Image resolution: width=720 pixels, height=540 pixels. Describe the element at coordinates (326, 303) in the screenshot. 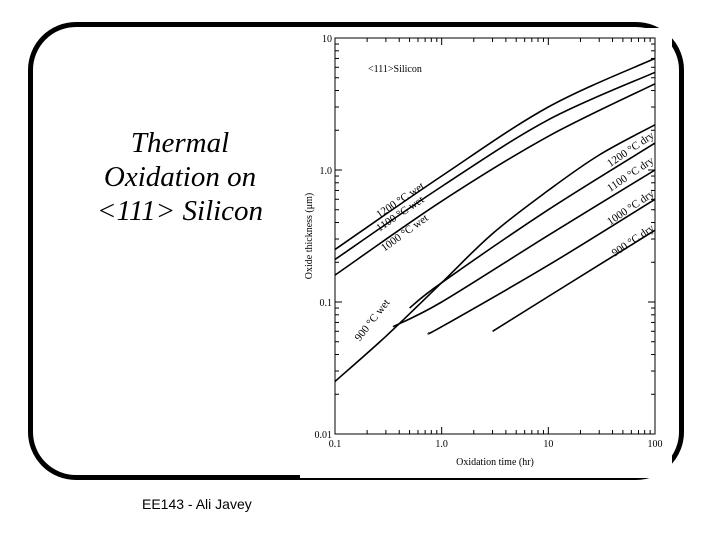

I see `y-tick-label: 0.1` at that location.